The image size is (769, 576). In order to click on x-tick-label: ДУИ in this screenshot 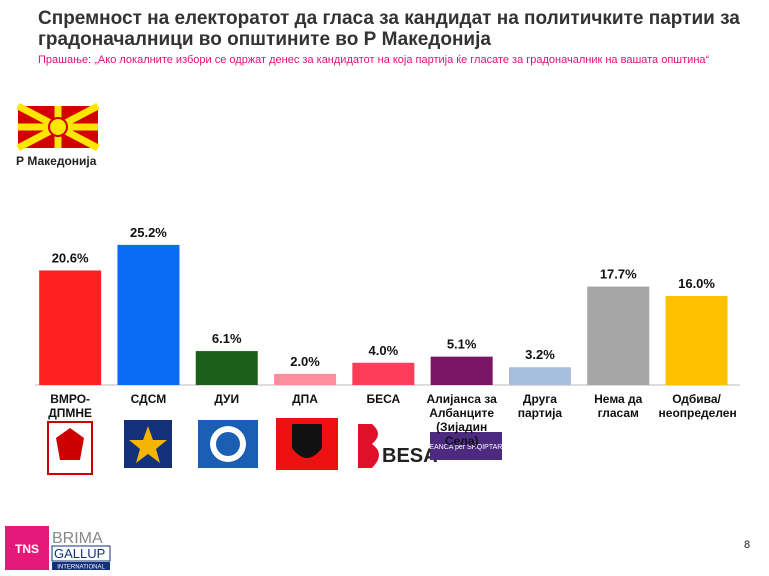, I will do `click(227, 399)`.